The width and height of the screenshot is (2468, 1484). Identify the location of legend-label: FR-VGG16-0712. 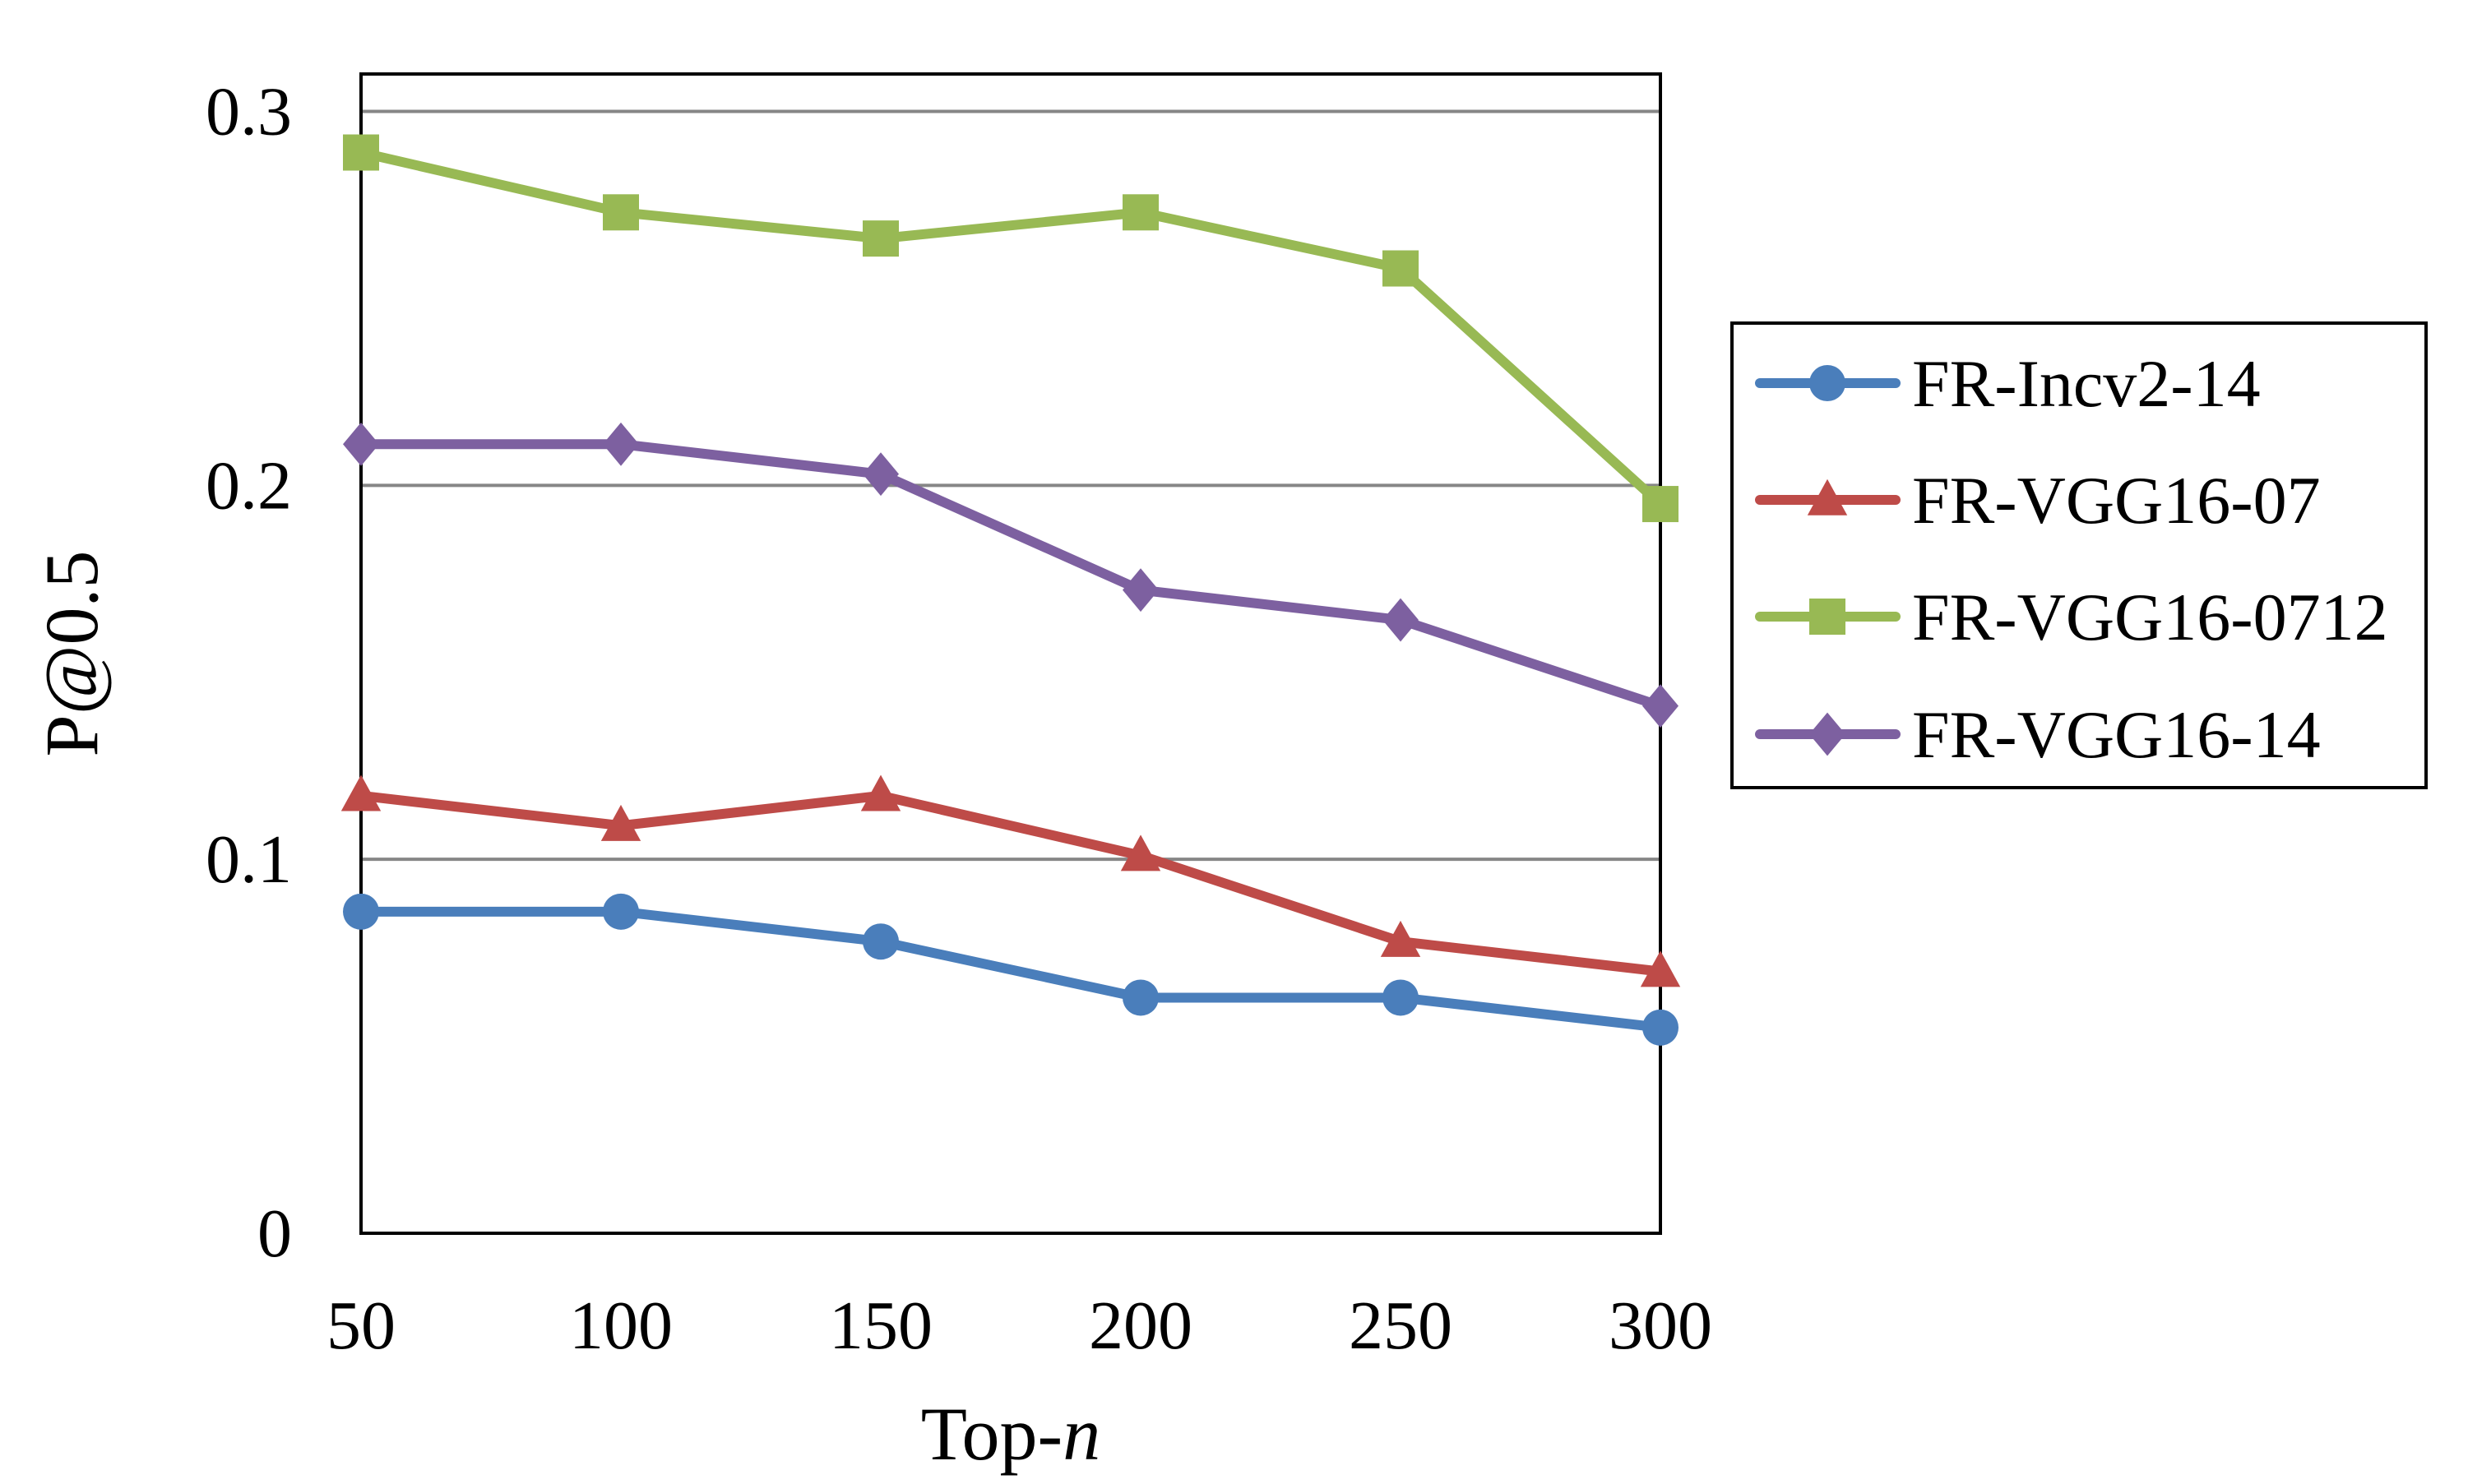
(2150, 617).